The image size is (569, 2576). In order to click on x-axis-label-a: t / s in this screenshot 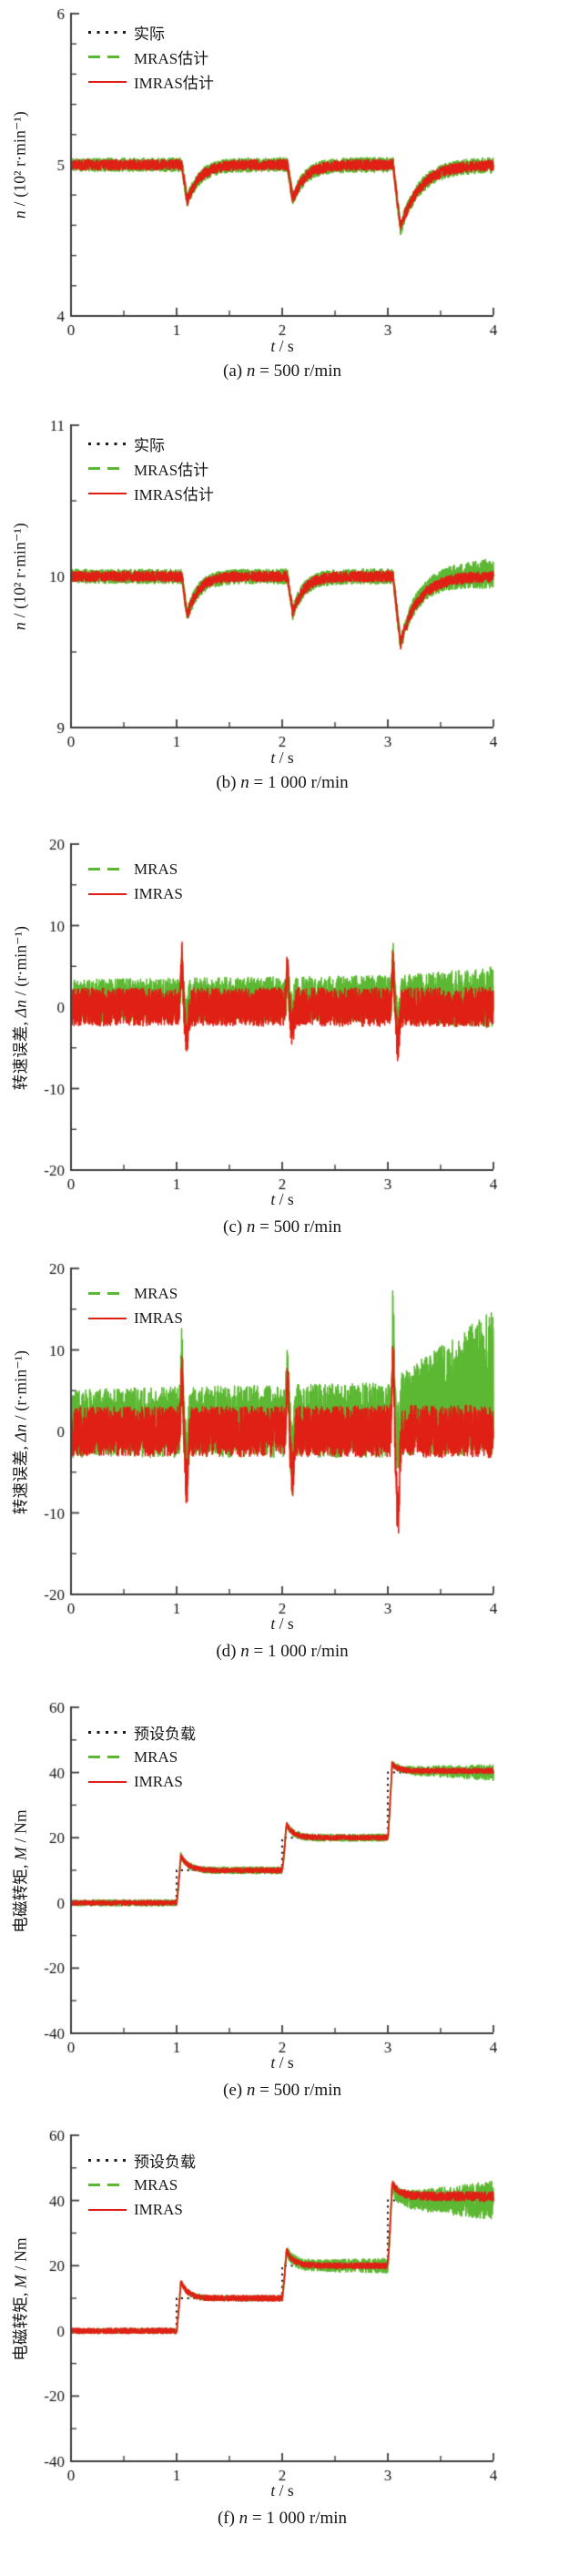, I will do `click(281, 347)`.